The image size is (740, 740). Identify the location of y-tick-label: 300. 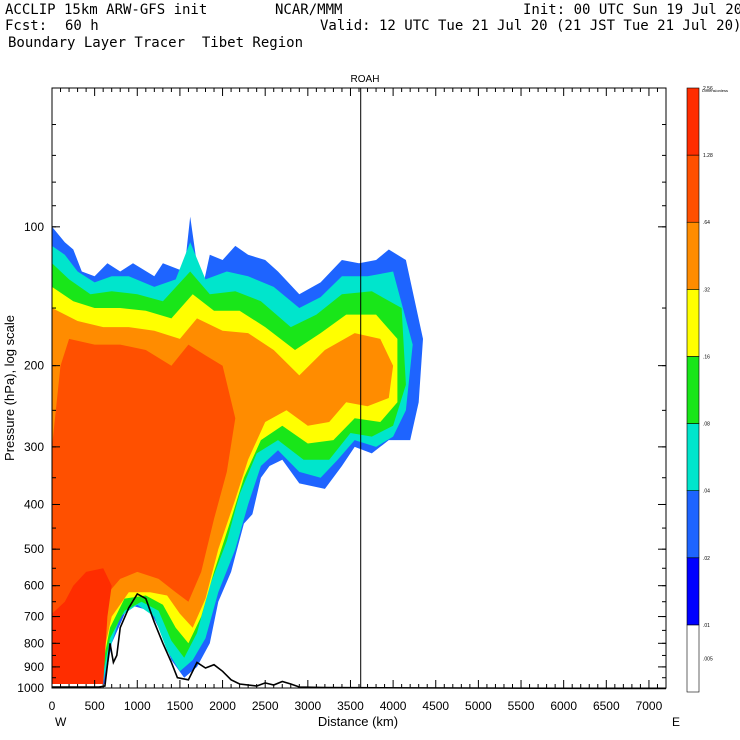
(34, 447).